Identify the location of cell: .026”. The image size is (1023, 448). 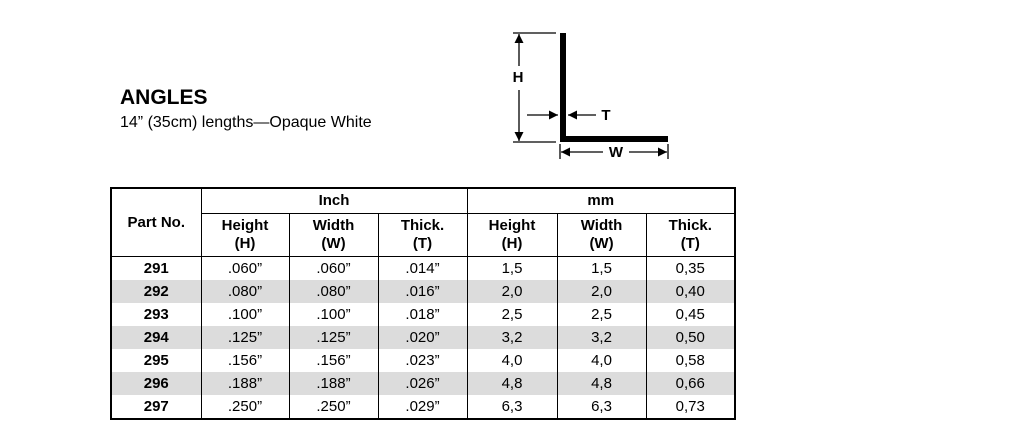
(422, 383).